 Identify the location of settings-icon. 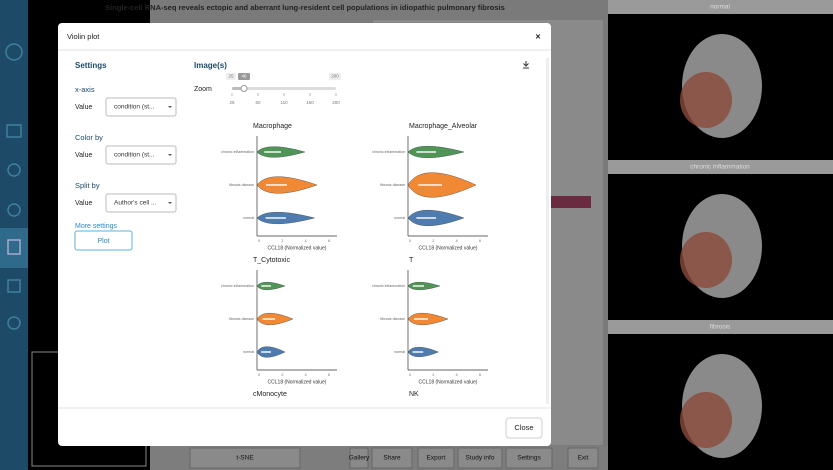
(14, 323).